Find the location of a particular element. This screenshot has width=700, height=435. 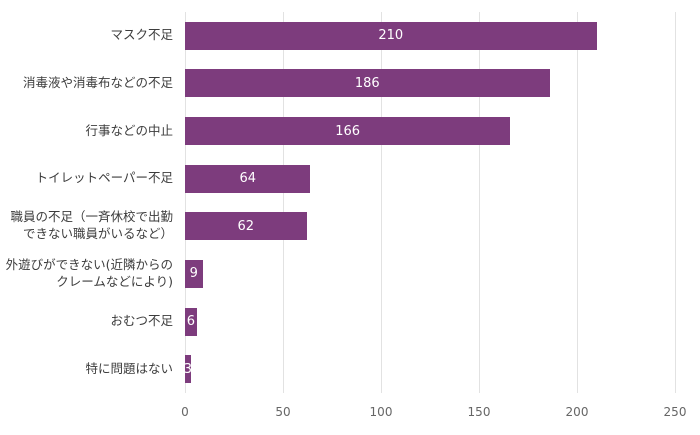

bar: 9 is located at coordinates (194, 273).